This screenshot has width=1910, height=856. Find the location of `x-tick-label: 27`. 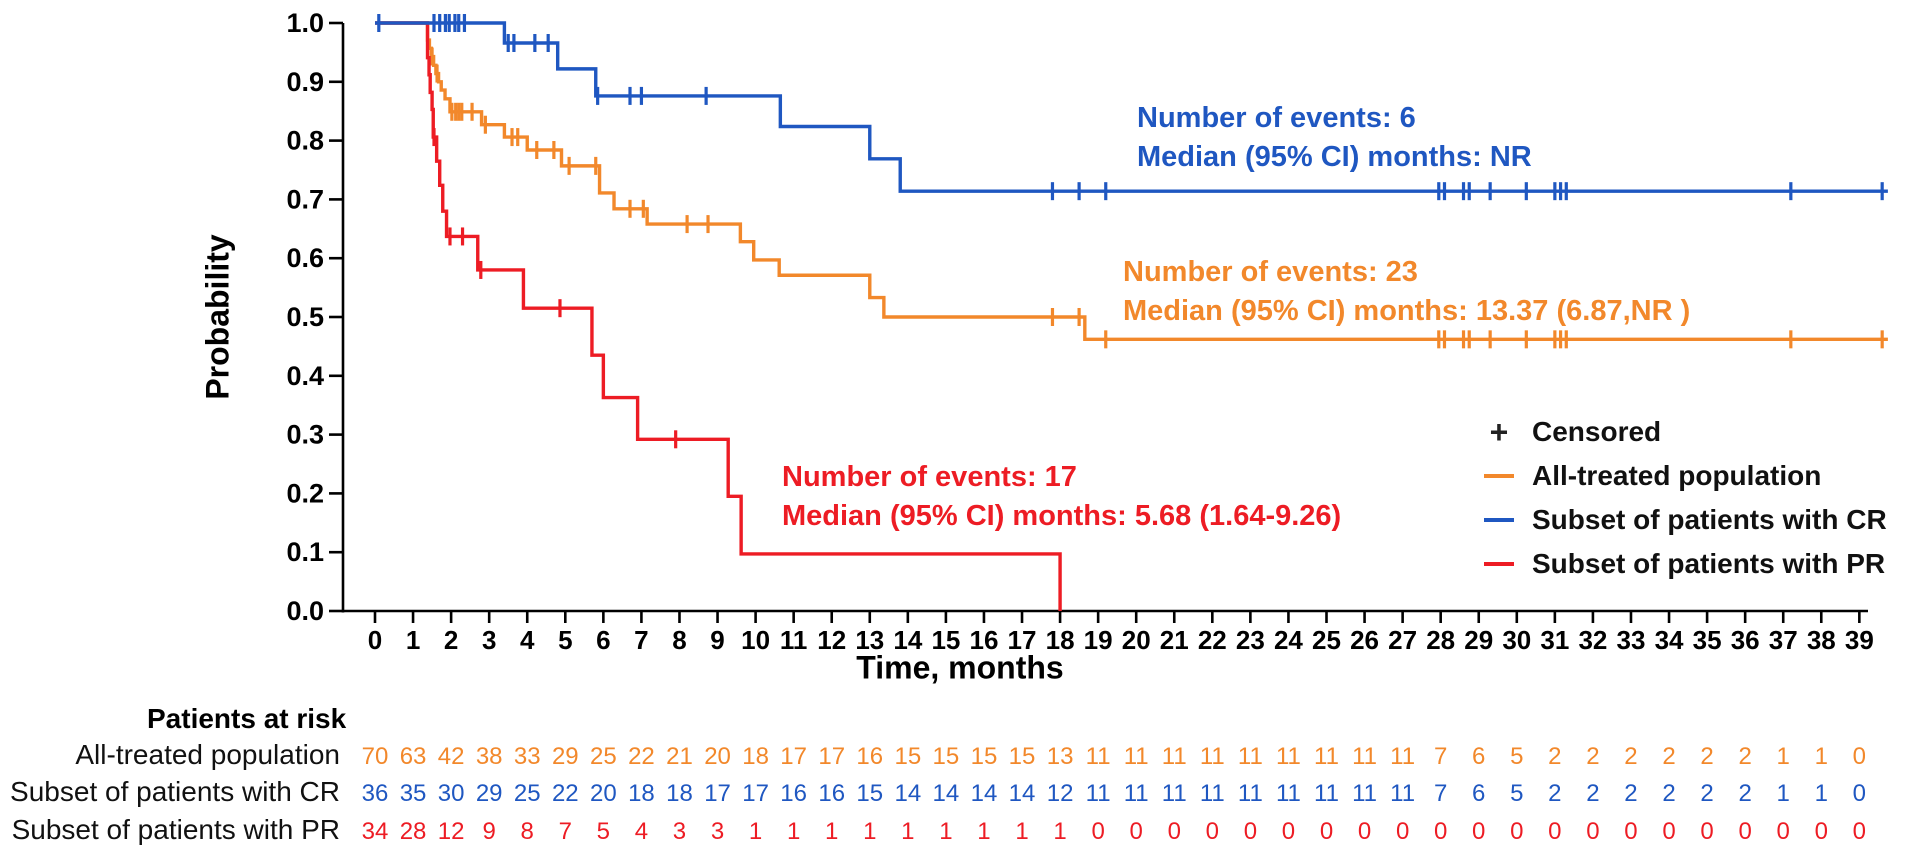

x-tick-label: 27 is located at coordinates (1402, 640).